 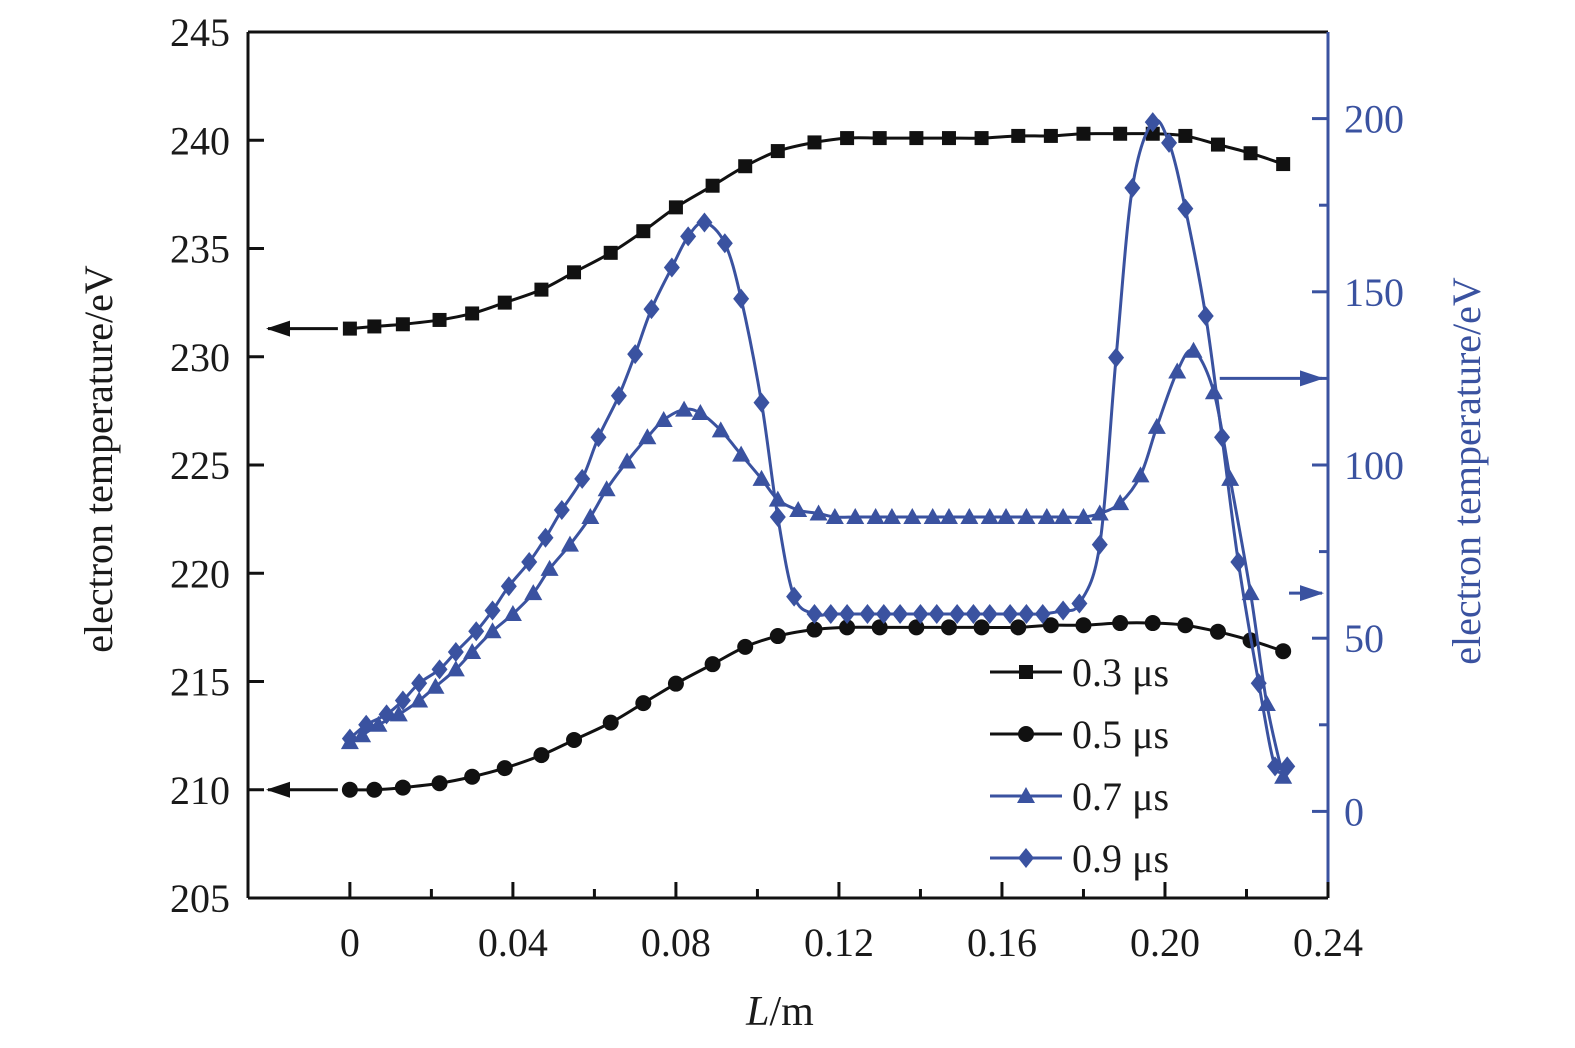 I want to click on legend-label: 0.5 μs, so click(x=1120, y=734).